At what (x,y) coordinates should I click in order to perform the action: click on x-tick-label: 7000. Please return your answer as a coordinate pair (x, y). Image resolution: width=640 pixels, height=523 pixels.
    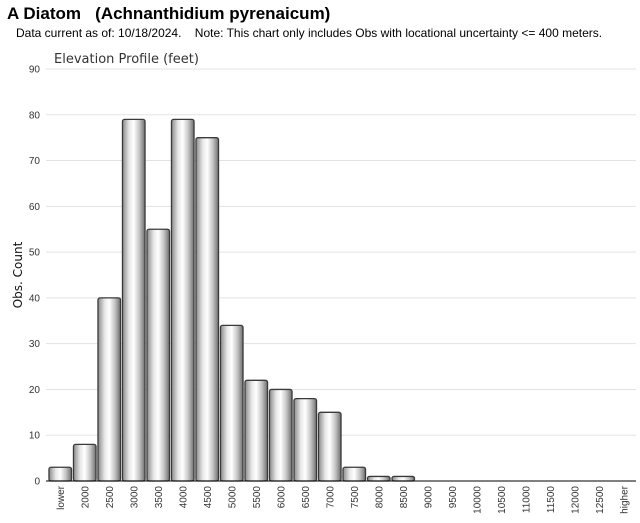
    Looking at the image, I should click on (330, 497).